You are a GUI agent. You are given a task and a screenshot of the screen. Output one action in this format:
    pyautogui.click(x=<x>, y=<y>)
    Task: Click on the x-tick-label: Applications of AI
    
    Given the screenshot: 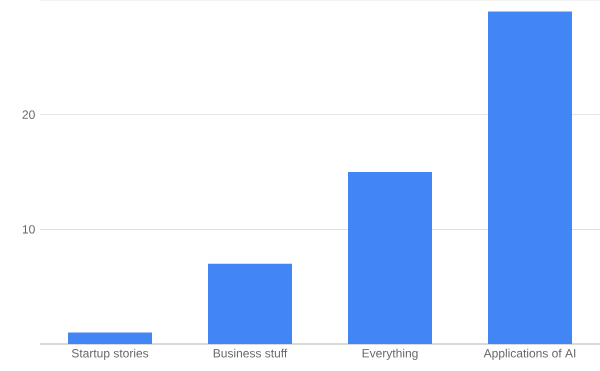 What is the action you would take?
    pyautogui.click(x=530, y=354)
    